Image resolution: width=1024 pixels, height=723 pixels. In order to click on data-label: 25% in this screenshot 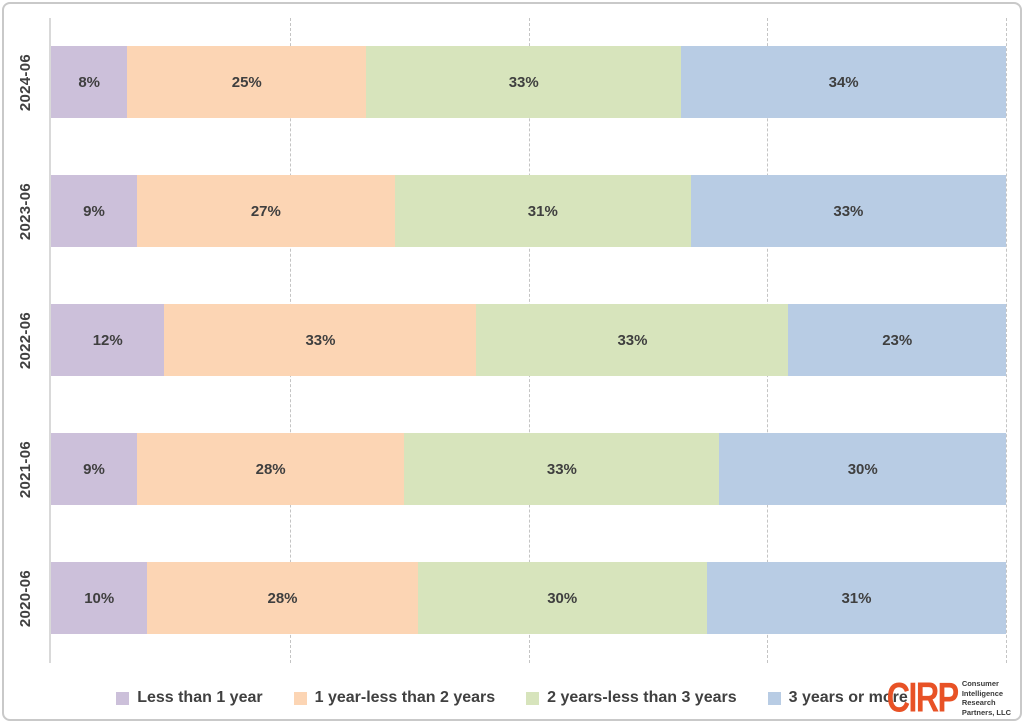, I will do `click(246, 82)`.